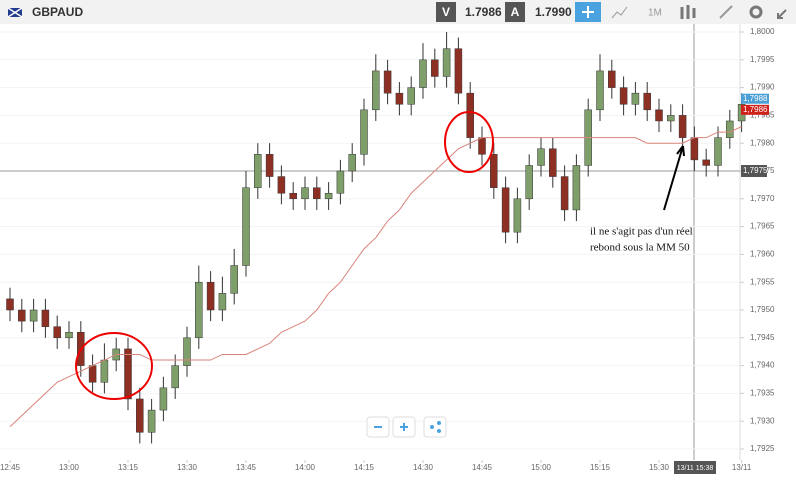  What do you see at coordinates (762, 59) in the screenshot?
I see `y-tick-label: 1,7995` at bounding box center [762, 59].